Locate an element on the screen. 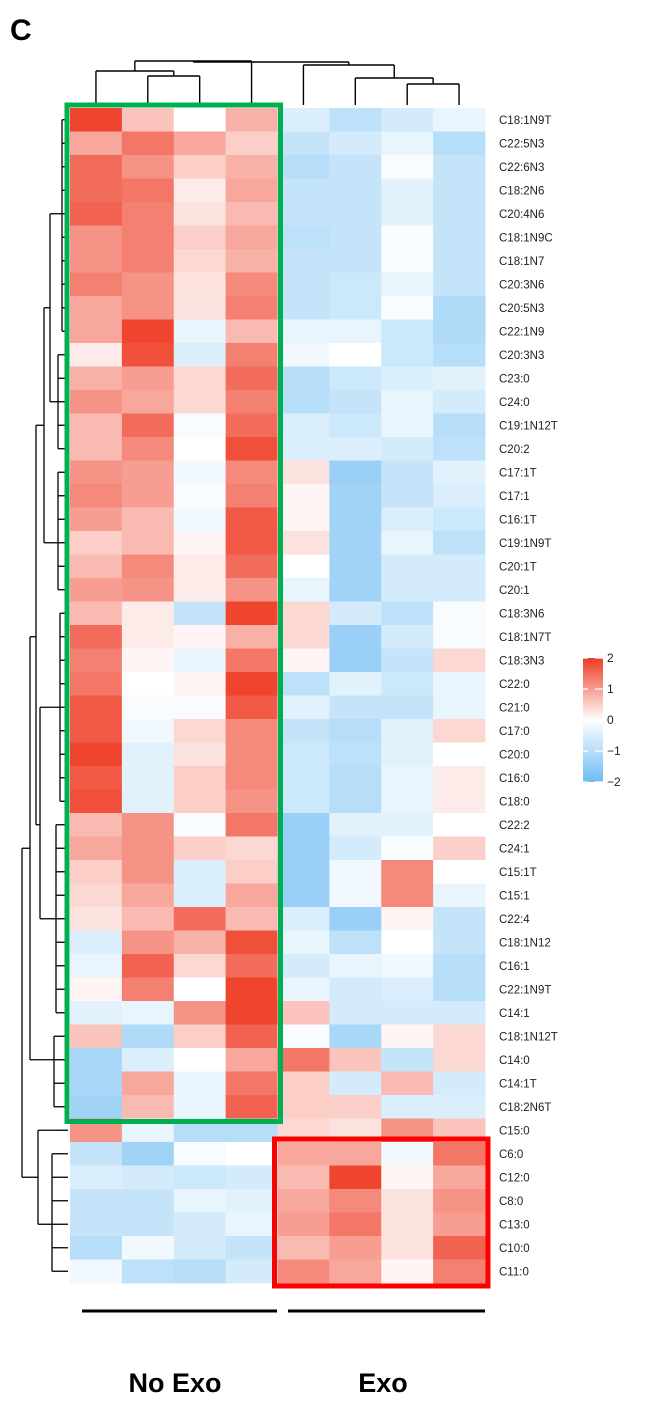 This screenshot has width=650, height=1412. row-label: C18:0 is located at coordinates (514, 802).